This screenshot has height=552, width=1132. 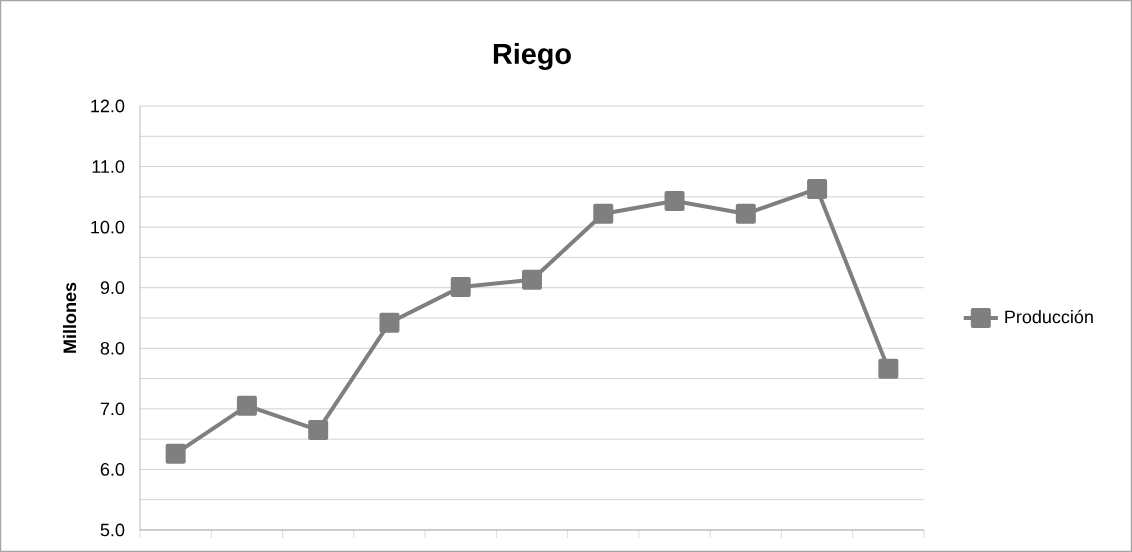 What do you see at coordinates (112, 469) in the screenshot?
I see `y-tick-label: 6.0` at bounding box center [112, 469].